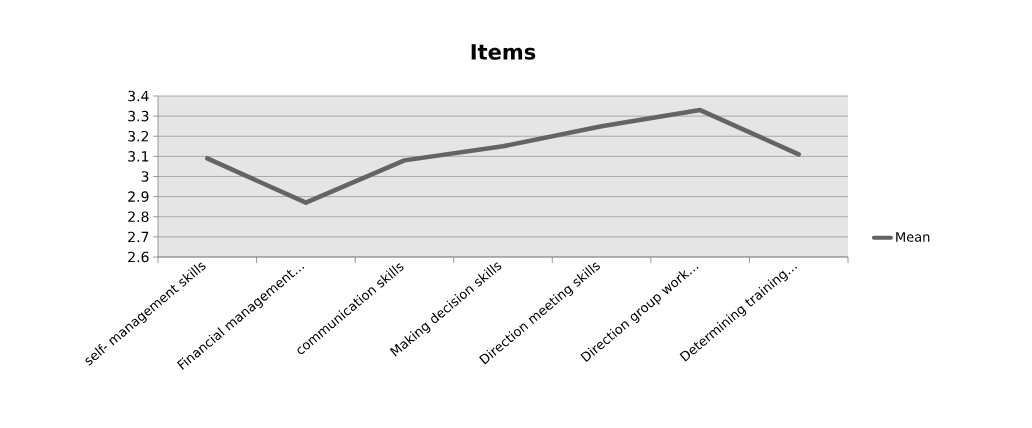  Describe the element at coordinates (503, 52) in the screenshot. I see `chart-title: Items` at that location.